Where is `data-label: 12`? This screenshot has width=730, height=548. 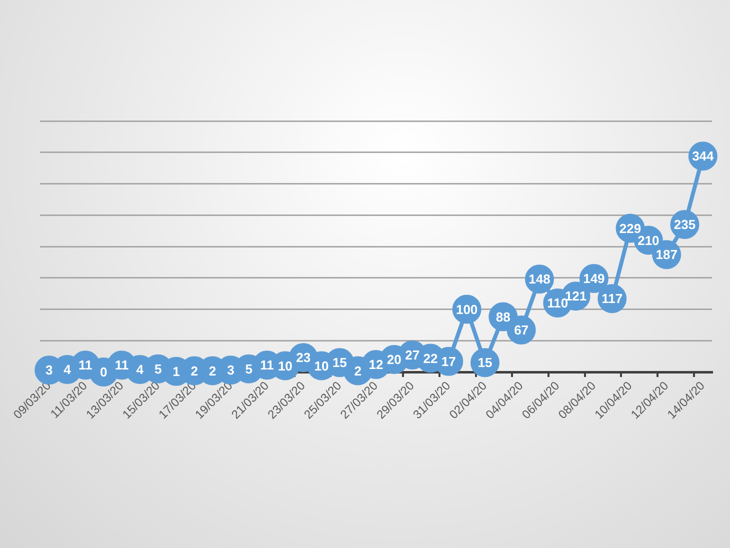 data-label: 12 is located at coordinates (376, 364).